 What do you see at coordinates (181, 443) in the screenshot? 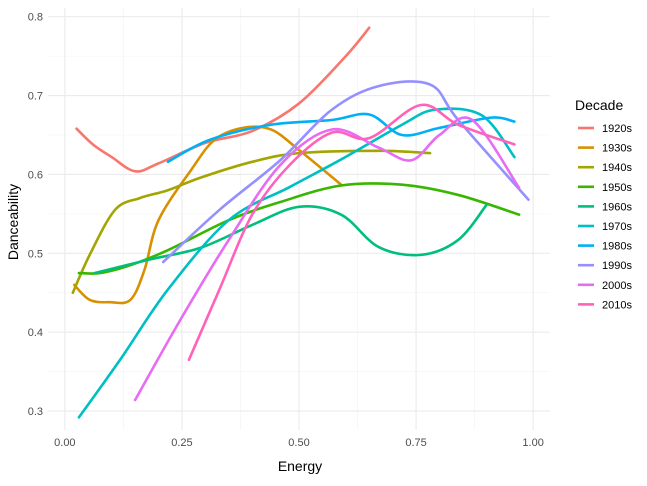
I see `x-tick-label: 0.25` at bounding box center [181, 443].